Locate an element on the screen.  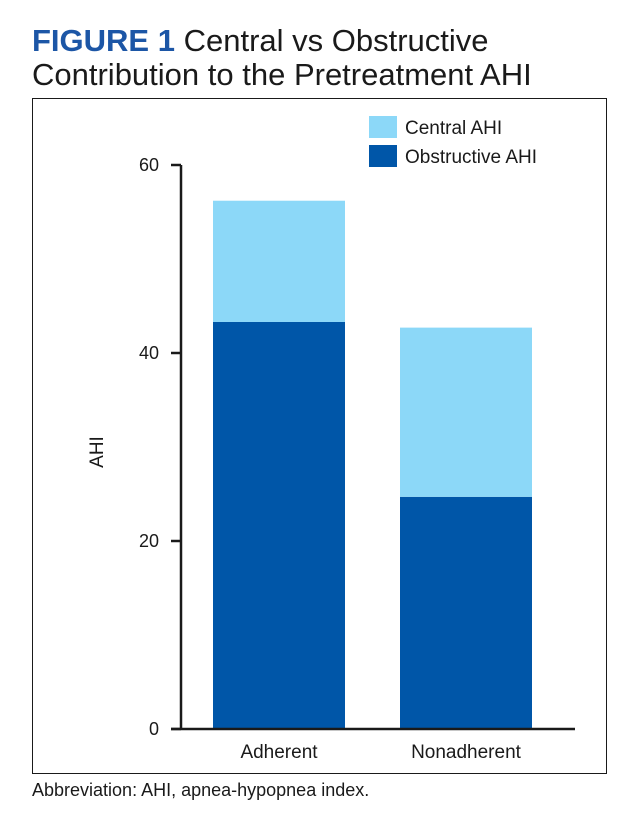
bar-central-adherent is located at coordinates (279, 261).